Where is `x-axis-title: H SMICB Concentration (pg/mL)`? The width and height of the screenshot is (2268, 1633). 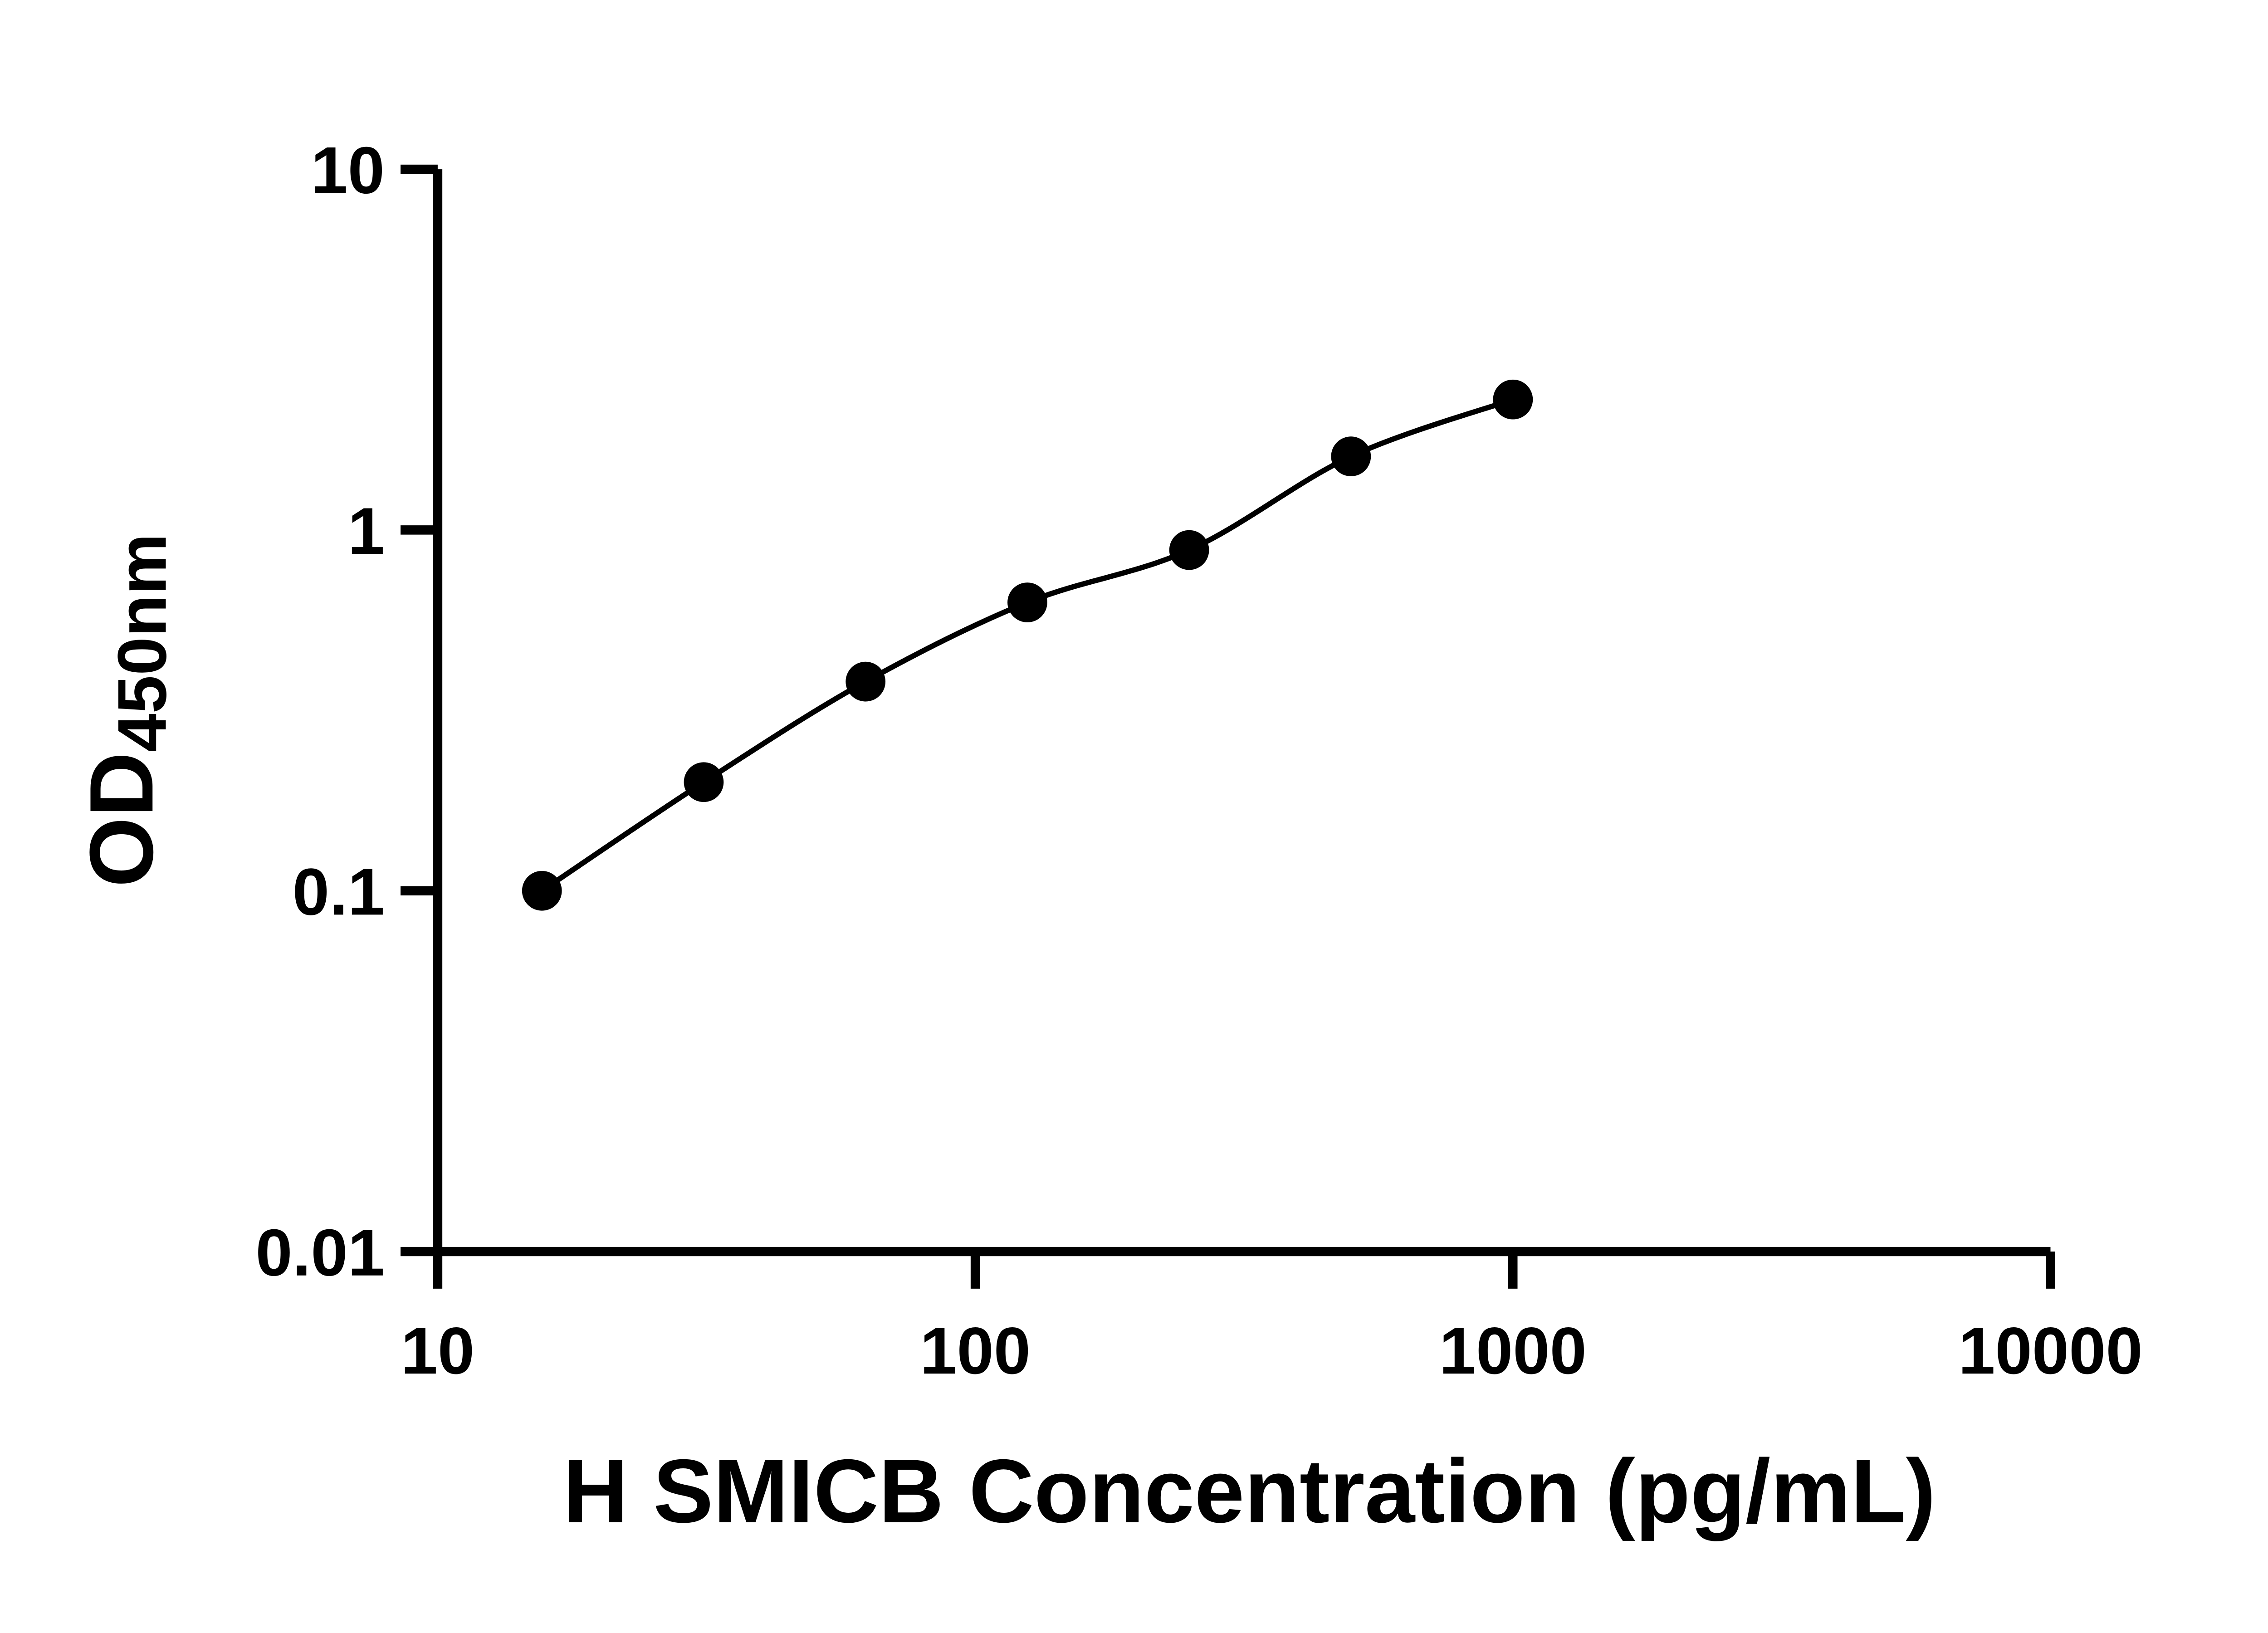
x-axis-title: H SMICB Concentration (pg/mL) is located at coordinates (1250, 1491).